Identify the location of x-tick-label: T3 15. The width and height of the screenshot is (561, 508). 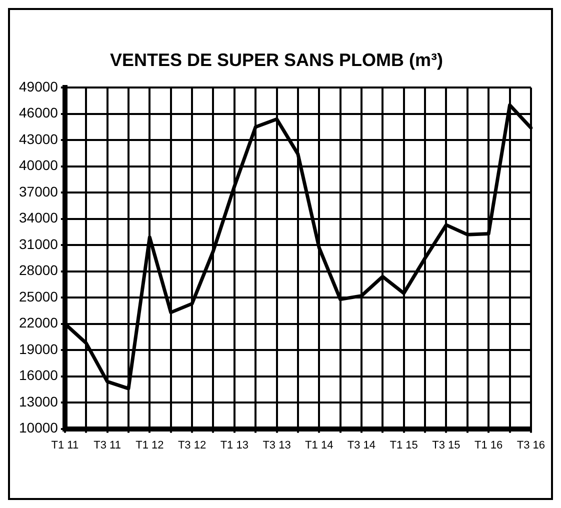
(446, 445).